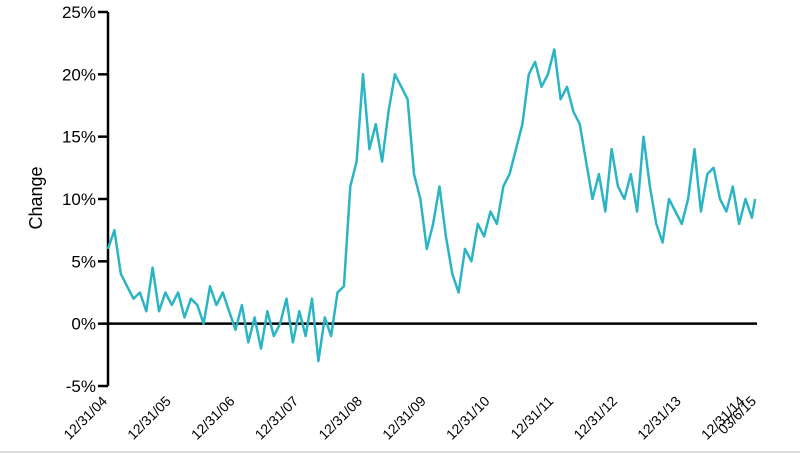  I want to click on y-axis-label: Change, so click(36, 197).